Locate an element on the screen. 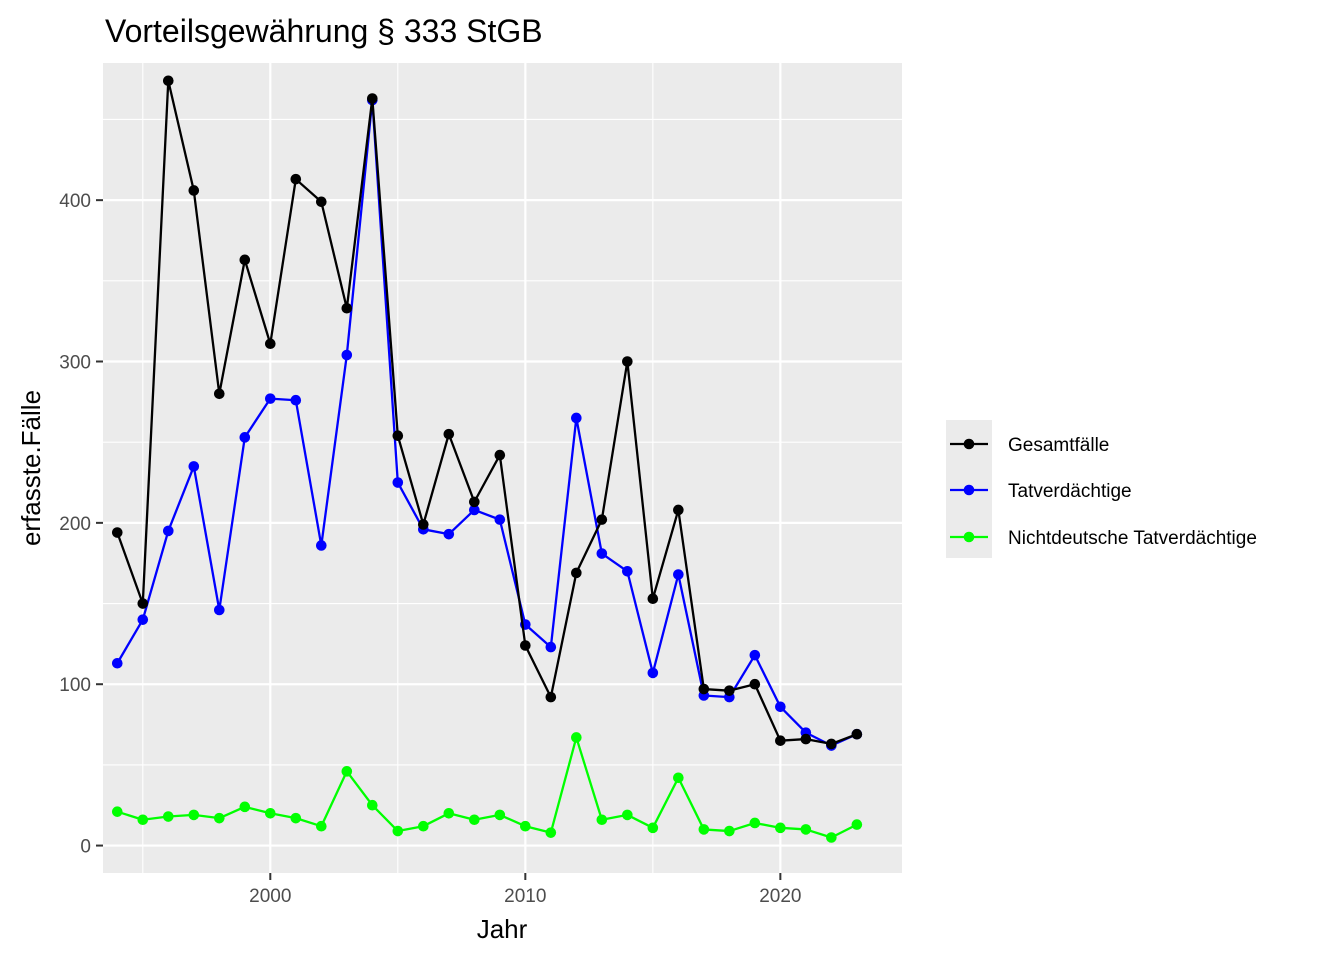  y-tick-label: 100 is located at coordinates (75, 685).